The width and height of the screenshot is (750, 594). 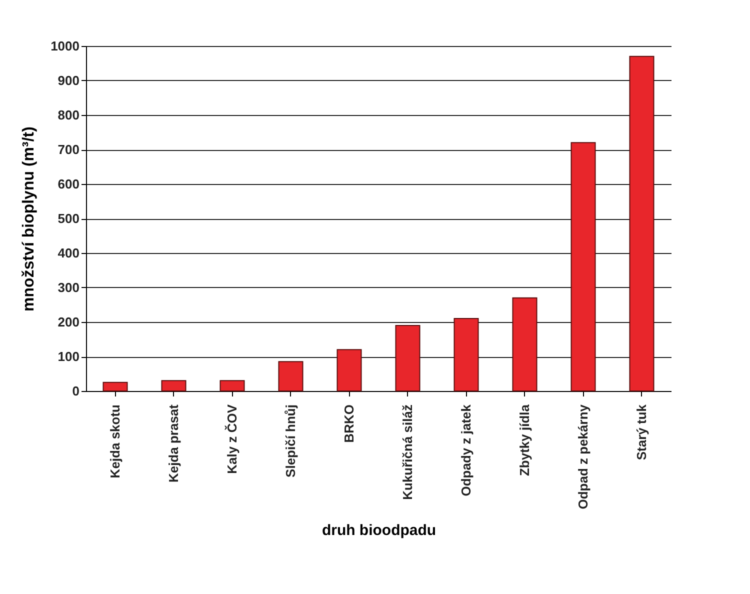 What do you see at coordinates (69, 218) in the screenshot?
I see `y-tick-label: 500` at bounding box center [69, 218].